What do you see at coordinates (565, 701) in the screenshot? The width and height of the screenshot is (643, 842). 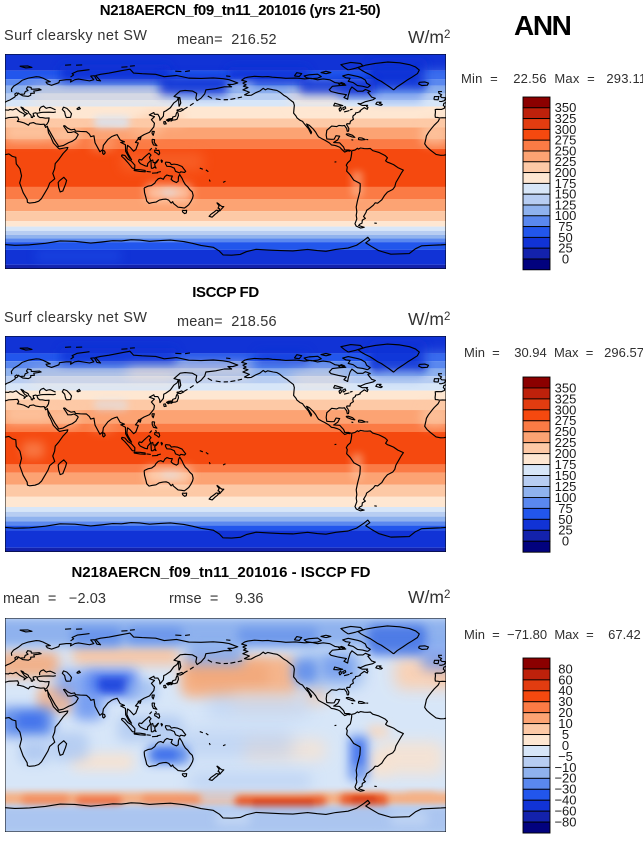 I see `svg-text: 30` at bounding box center [565, 701].